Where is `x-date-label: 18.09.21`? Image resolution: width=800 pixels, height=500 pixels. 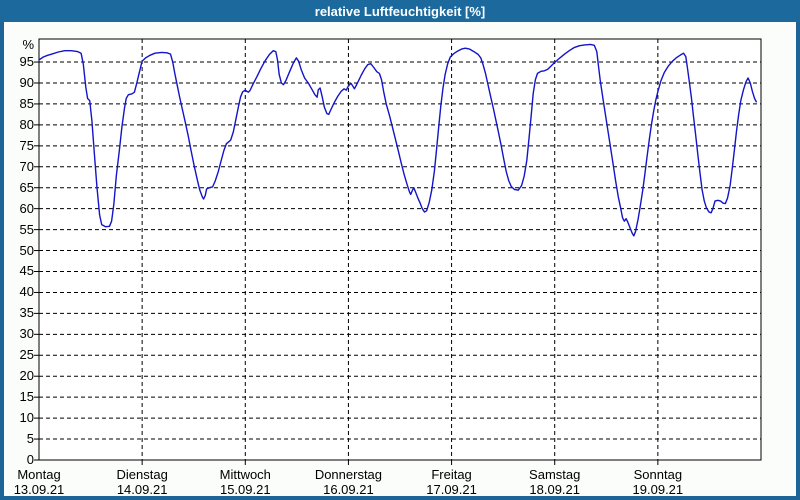 x-date-label: 18.09.21 is located at coordinates (554, 489).